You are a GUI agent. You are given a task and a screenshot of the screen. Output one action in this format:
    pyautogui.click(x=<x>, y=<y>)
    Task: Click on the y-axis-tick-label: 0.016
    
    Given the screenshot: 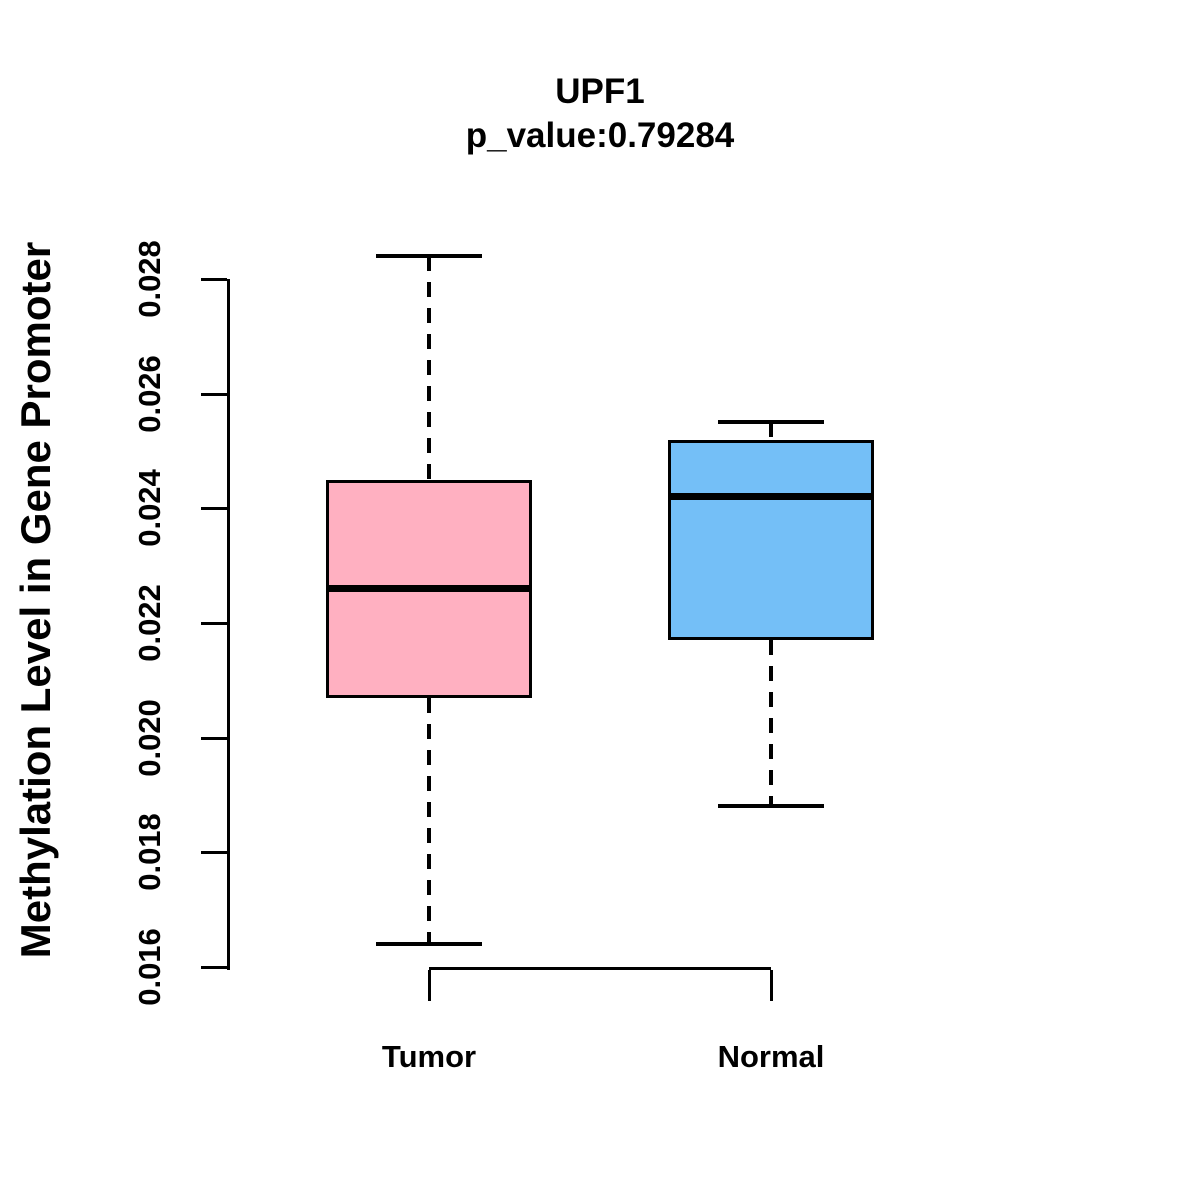 What is the action you would take?
    pyautogui.click(x=149, y=967)
    